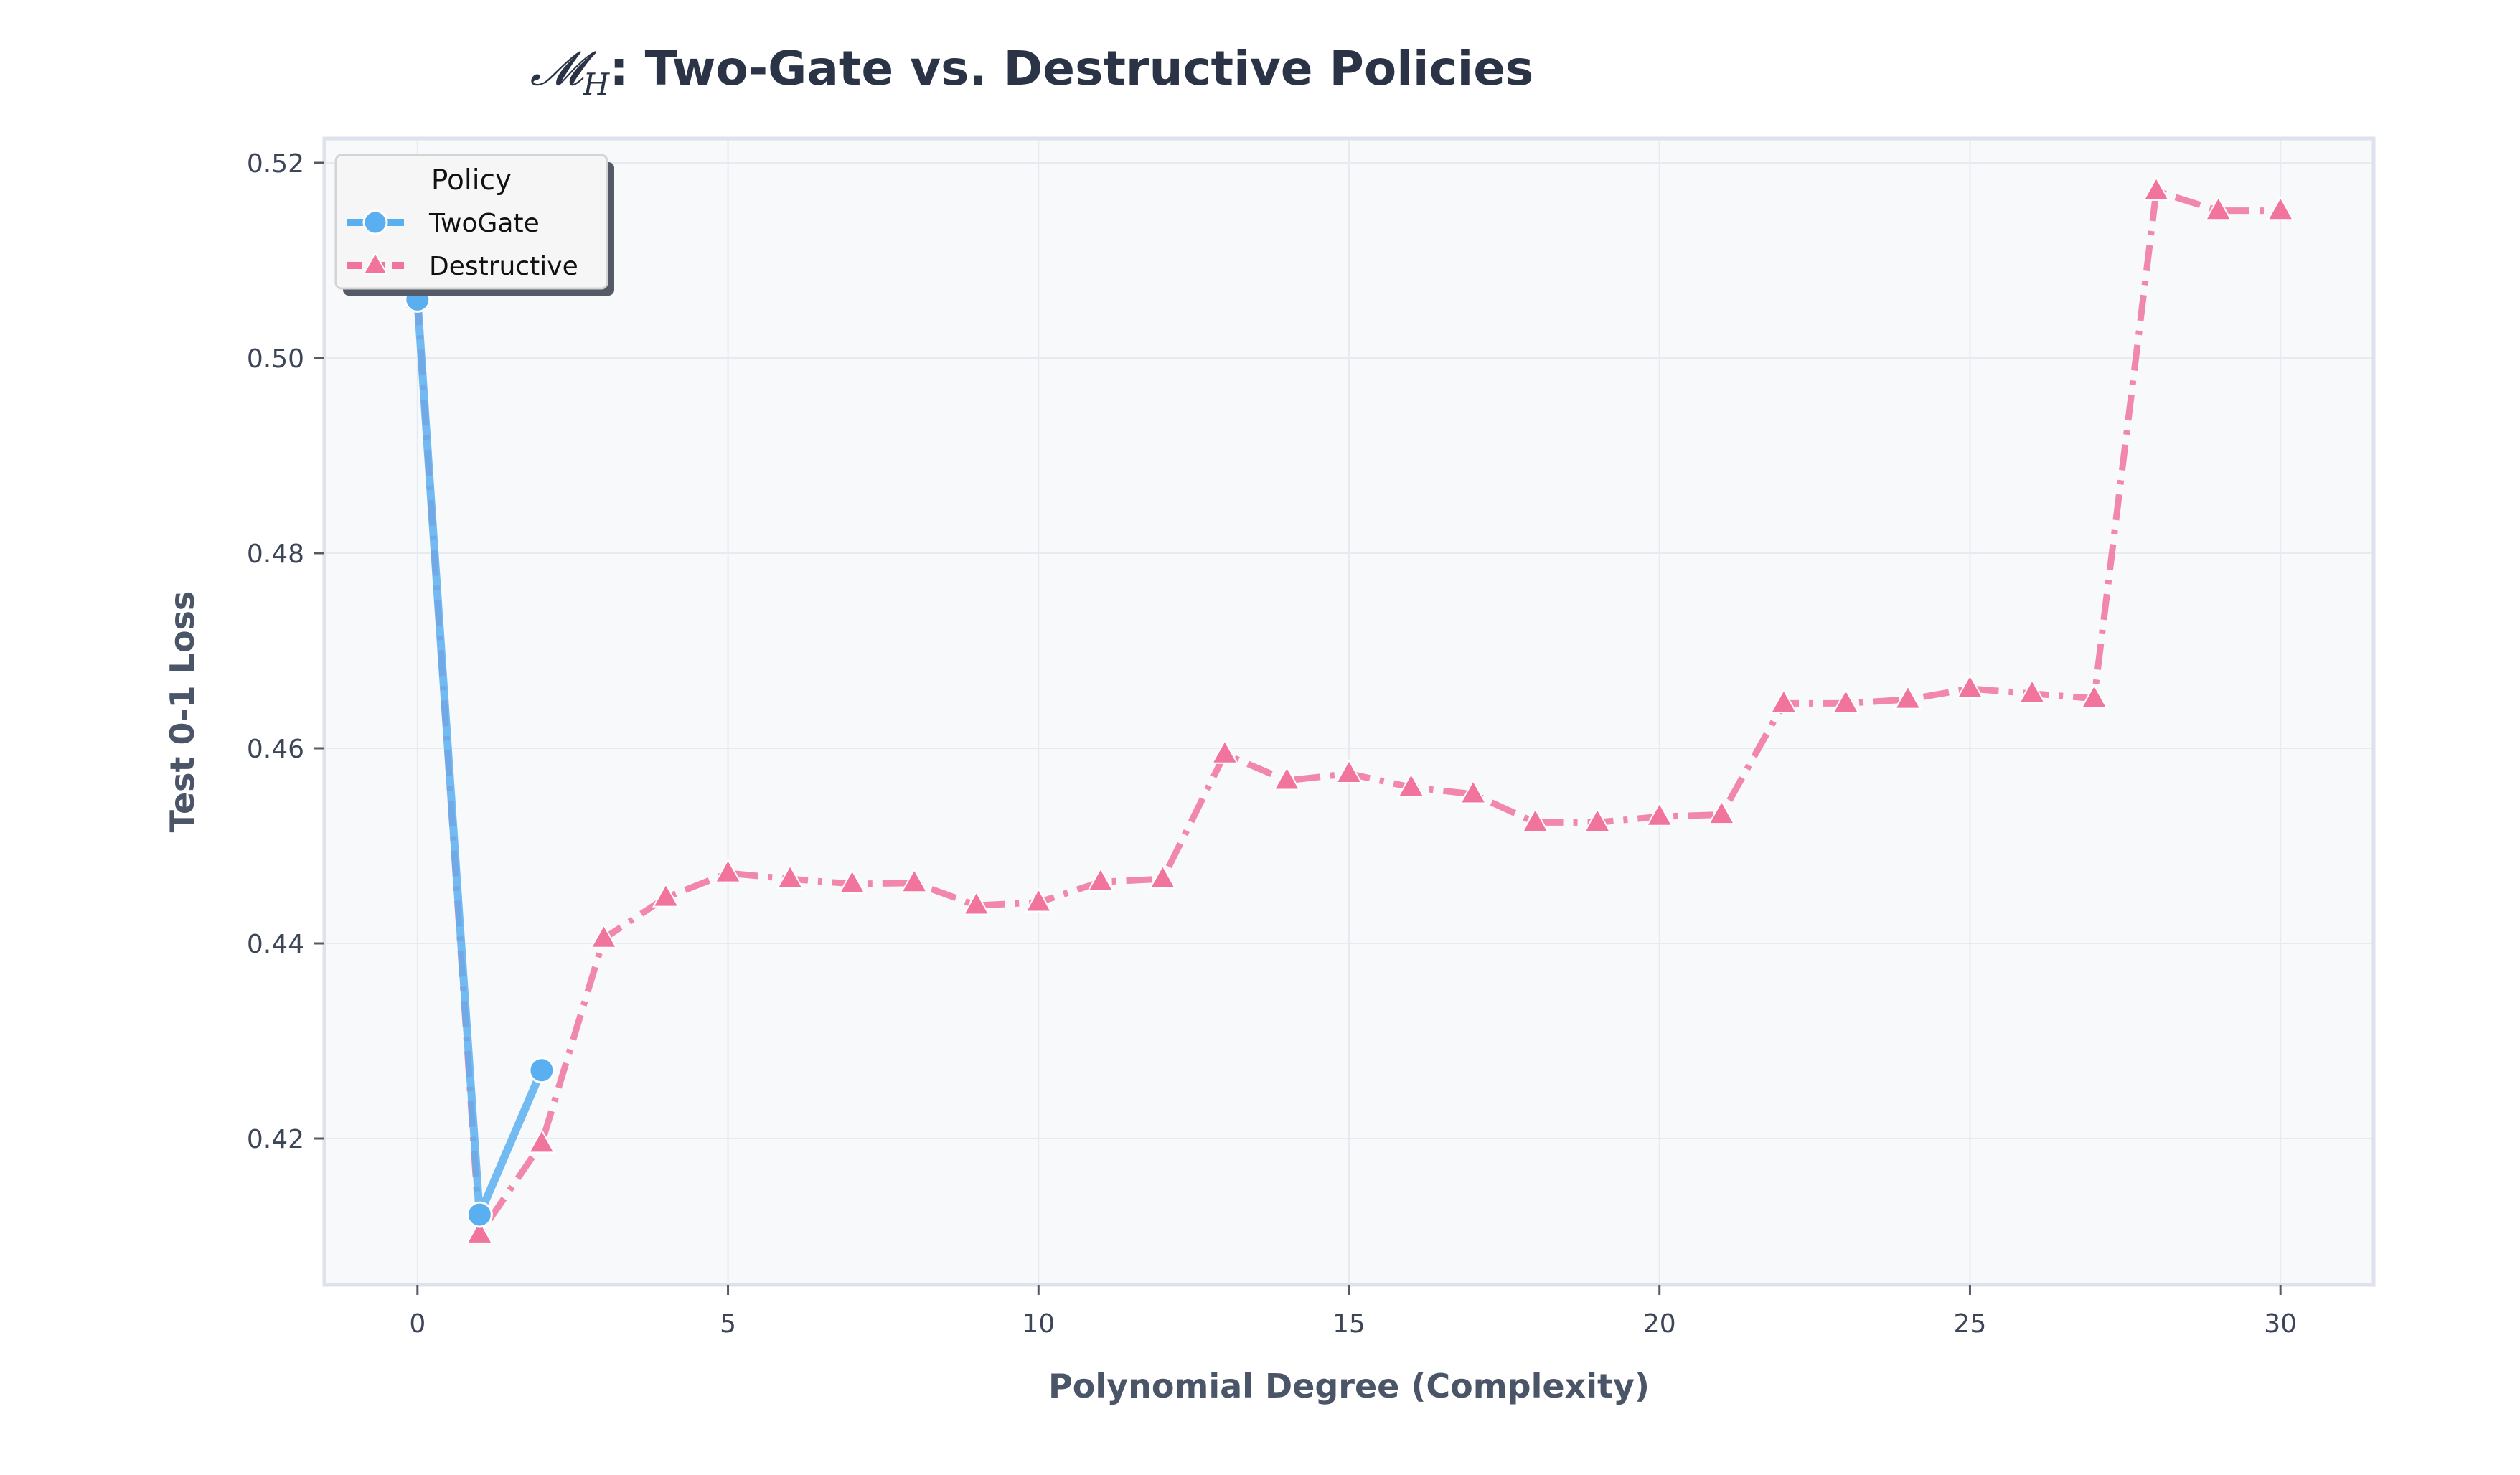  Describe the element at coordinates (597, 84) in the screenshot. I see `title-subscript: H` at that location.